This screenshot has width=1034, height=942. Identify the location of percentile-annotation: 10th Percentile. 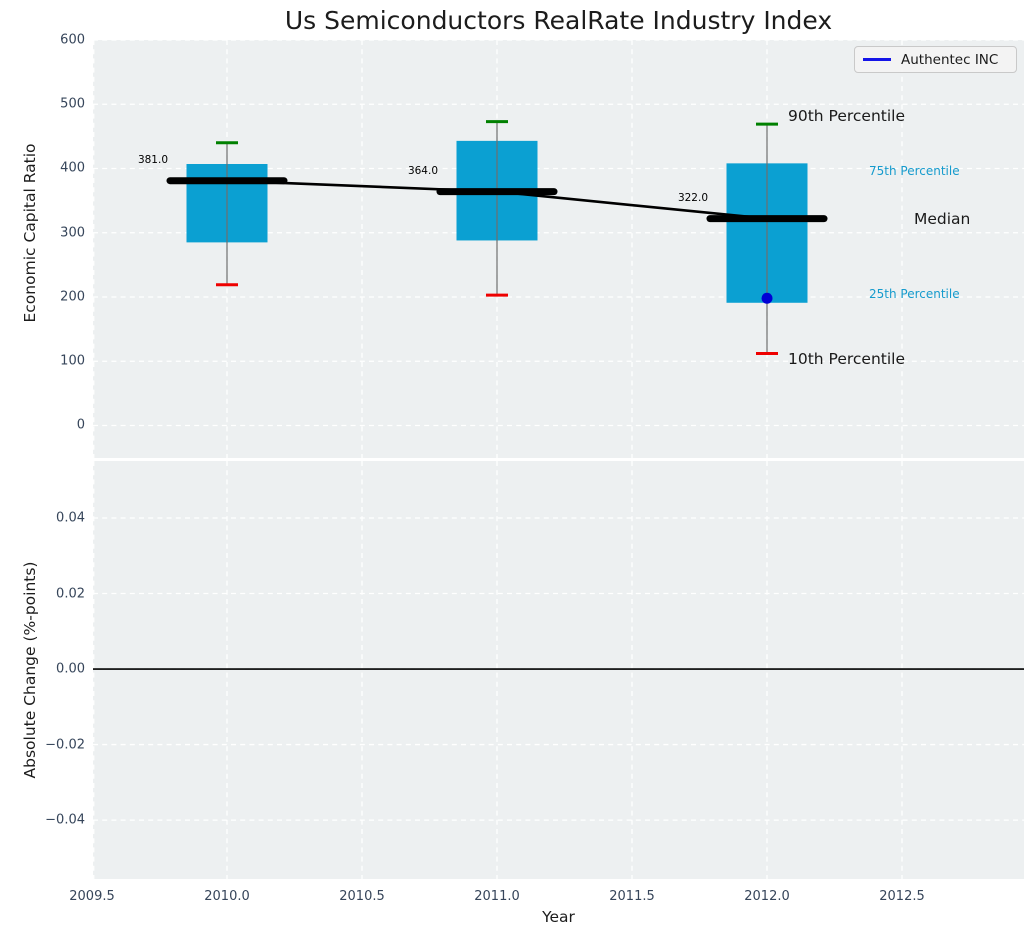
(847, 359).